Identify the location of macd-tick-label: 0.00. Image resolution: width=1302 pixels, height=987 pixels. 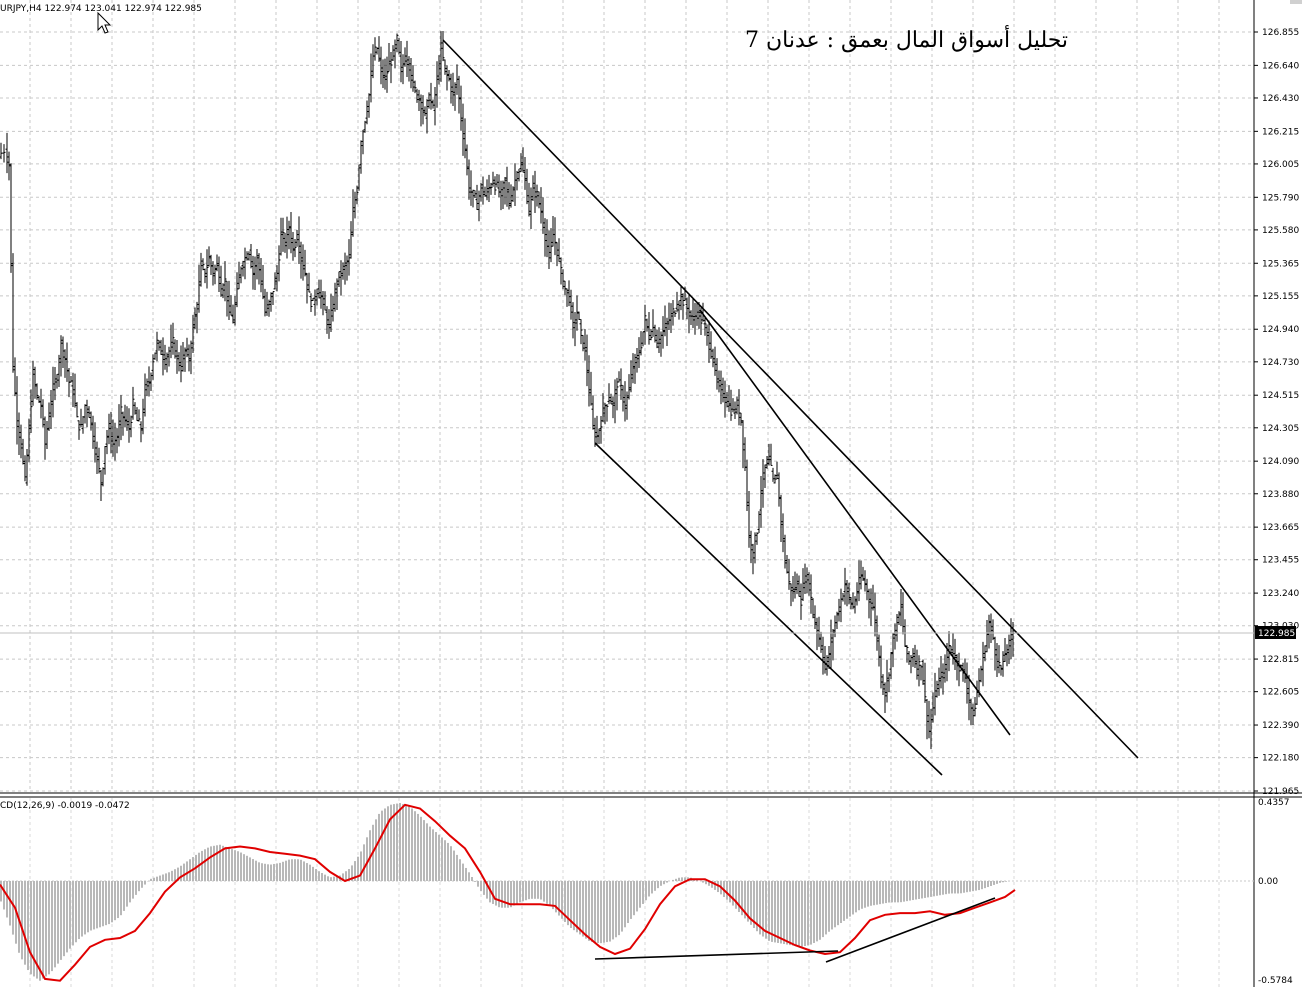
(1268, 882).